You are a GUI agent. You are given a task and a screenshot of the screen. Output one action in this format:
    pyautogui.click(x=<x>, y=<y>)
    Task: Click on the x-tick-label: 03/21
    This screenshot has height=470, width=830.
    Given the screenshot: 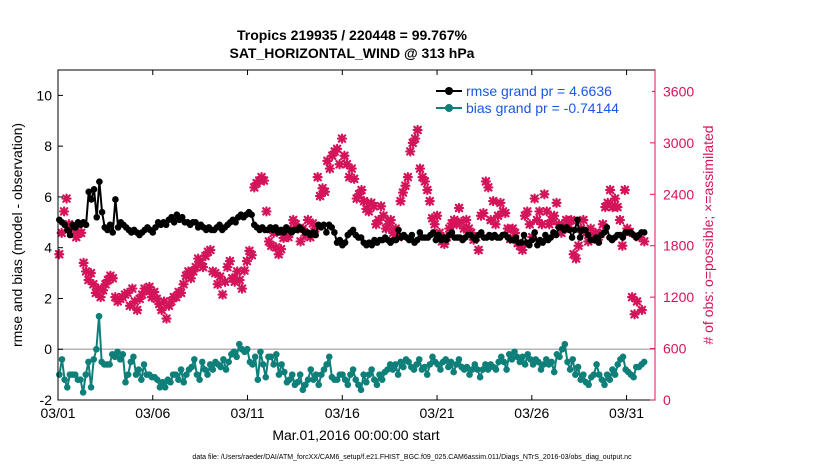 What is the action you would take?
    pyautogui.click(x=437, y=413)
    